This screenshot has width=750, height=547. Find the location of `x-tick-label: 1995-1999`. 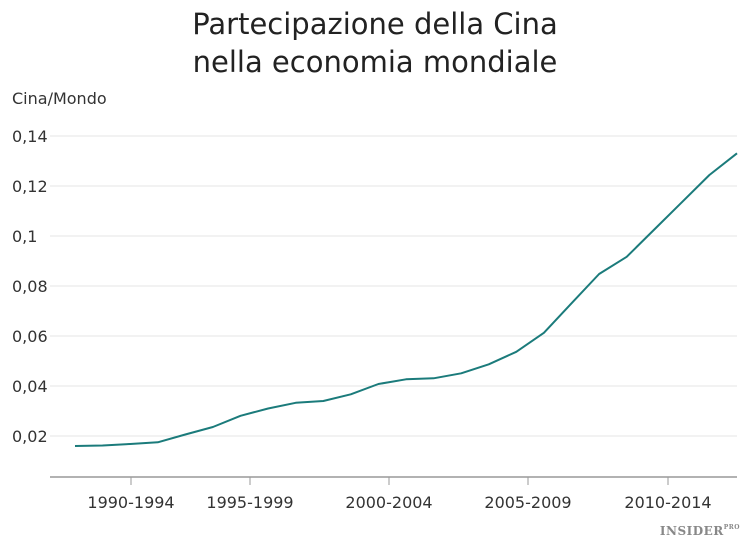

x-tick-label: 1995-1999 is located at coordinates (249, 502).